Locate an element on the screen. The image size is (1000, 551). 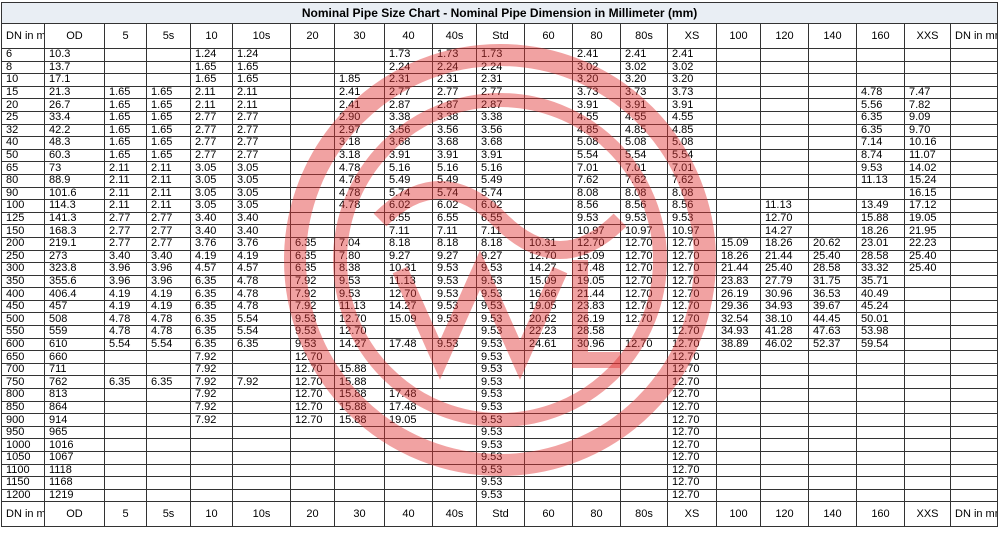
table-cell: 8.74 is located at coordinates (880, 155).